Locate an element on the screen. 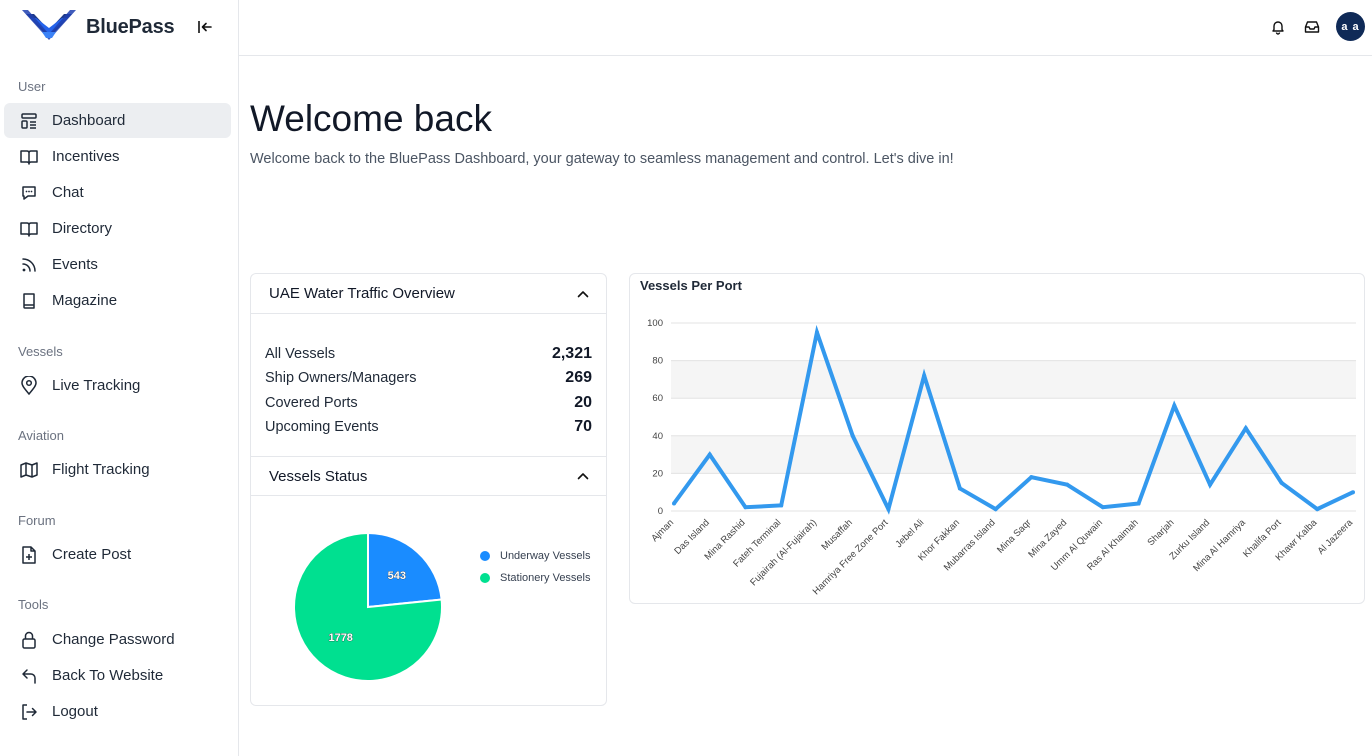 The width and height of the screenshot is (1372, 756). sidebar-item-label: Create Post is located at coordinates (92, 554).